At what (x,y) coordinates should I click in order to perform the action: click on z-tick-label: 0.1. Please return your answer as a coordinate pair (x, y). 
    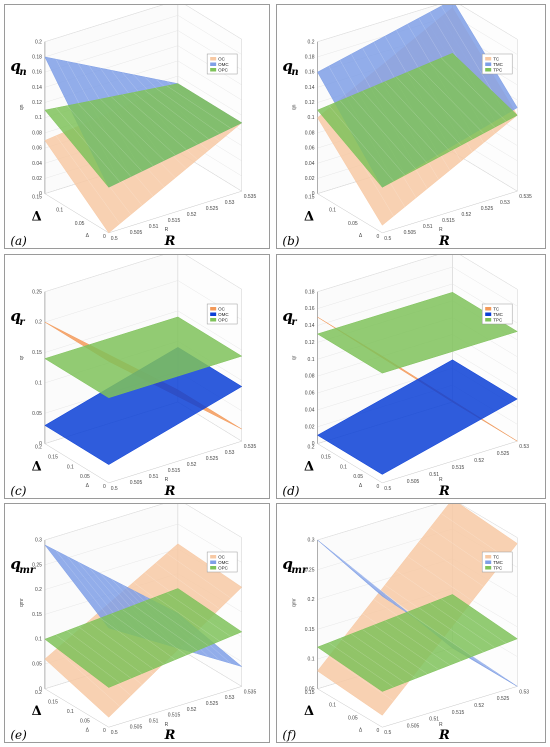
    Looking at the image, I should click on (38, 118).